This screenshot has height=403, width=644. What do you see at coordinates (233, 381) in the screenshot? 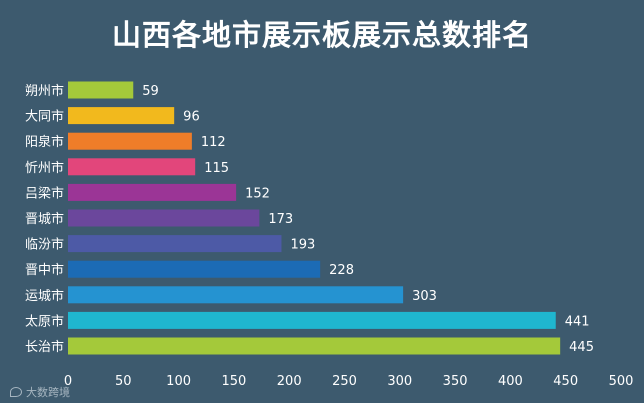
I see `x-tick-label: 150` at bounding box center [233, 381].